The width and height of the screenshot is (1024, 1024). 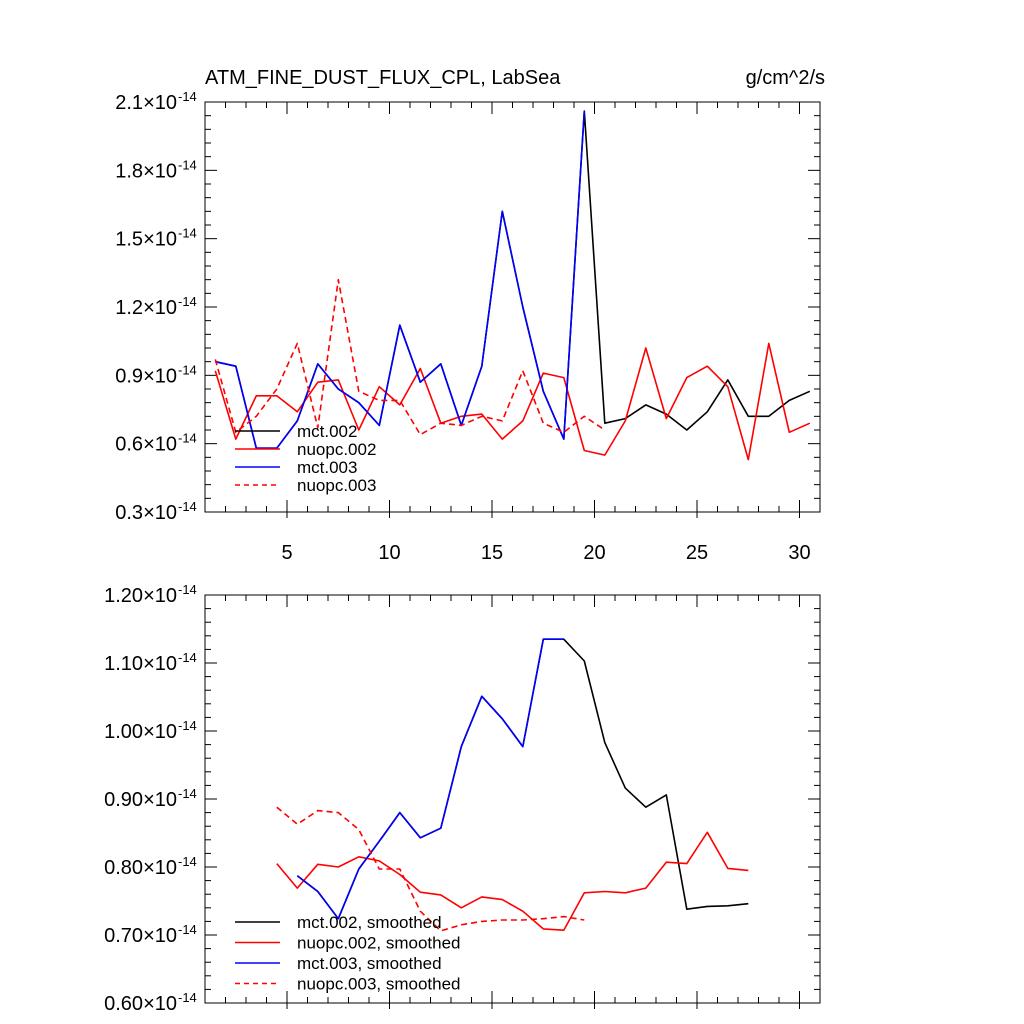 What do you see at coordinates (140, 732) in the screenshot?
I see `bottom-y-tick-label: 1.00×10` at bounding box center [140, 732].